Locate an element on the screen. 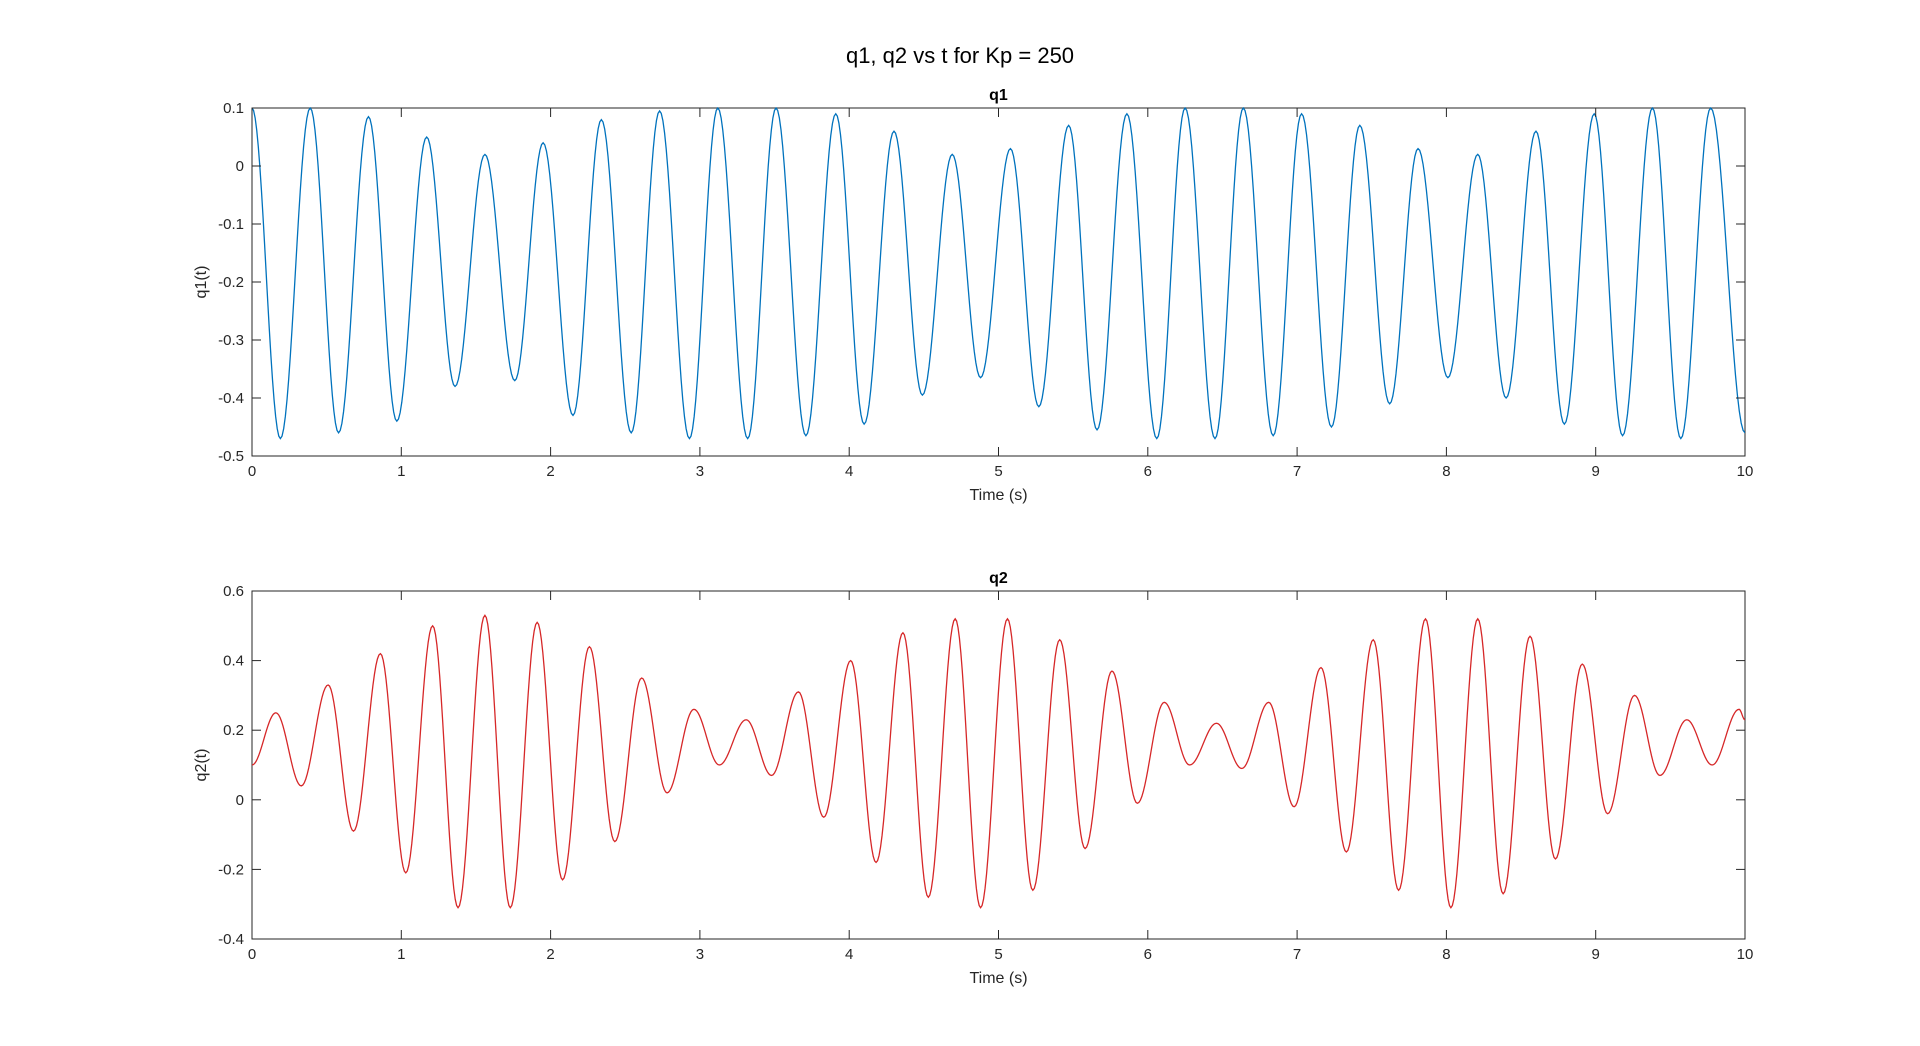 Image resolution: width=1920 pixels, height=1046 pixels. y-tick-label: -0.3 is located at coordinates (231, 340).